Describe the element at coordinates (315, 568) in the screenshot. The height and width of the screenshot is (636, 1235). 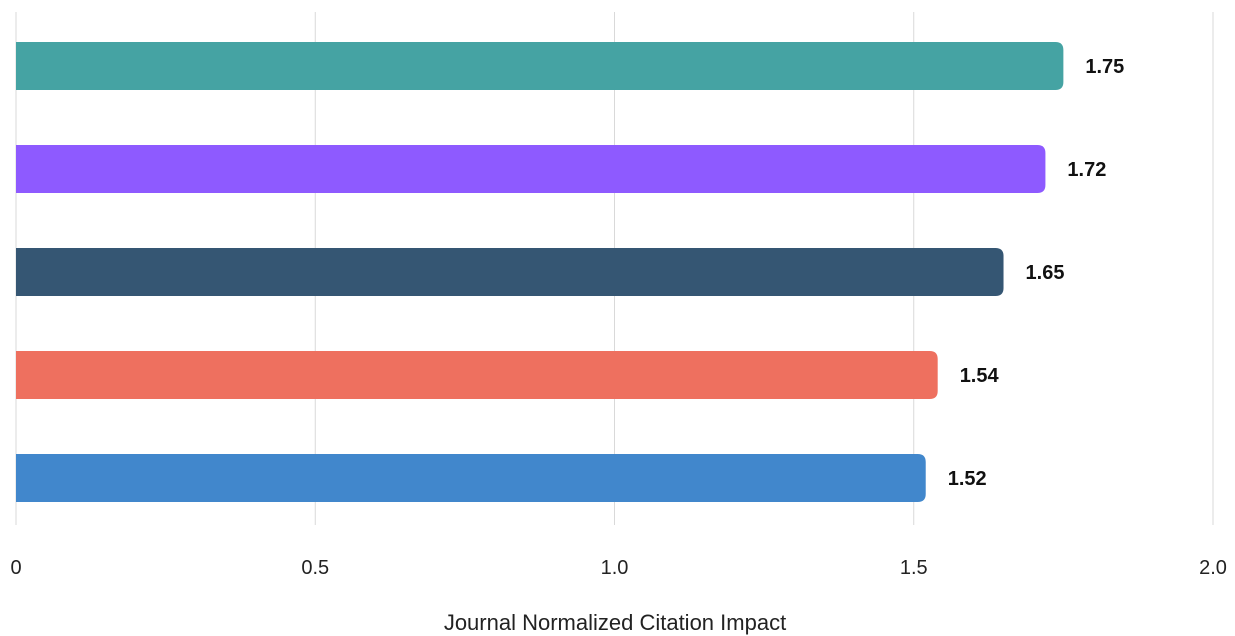
I see `x-tick-label: 0.5` at that location.